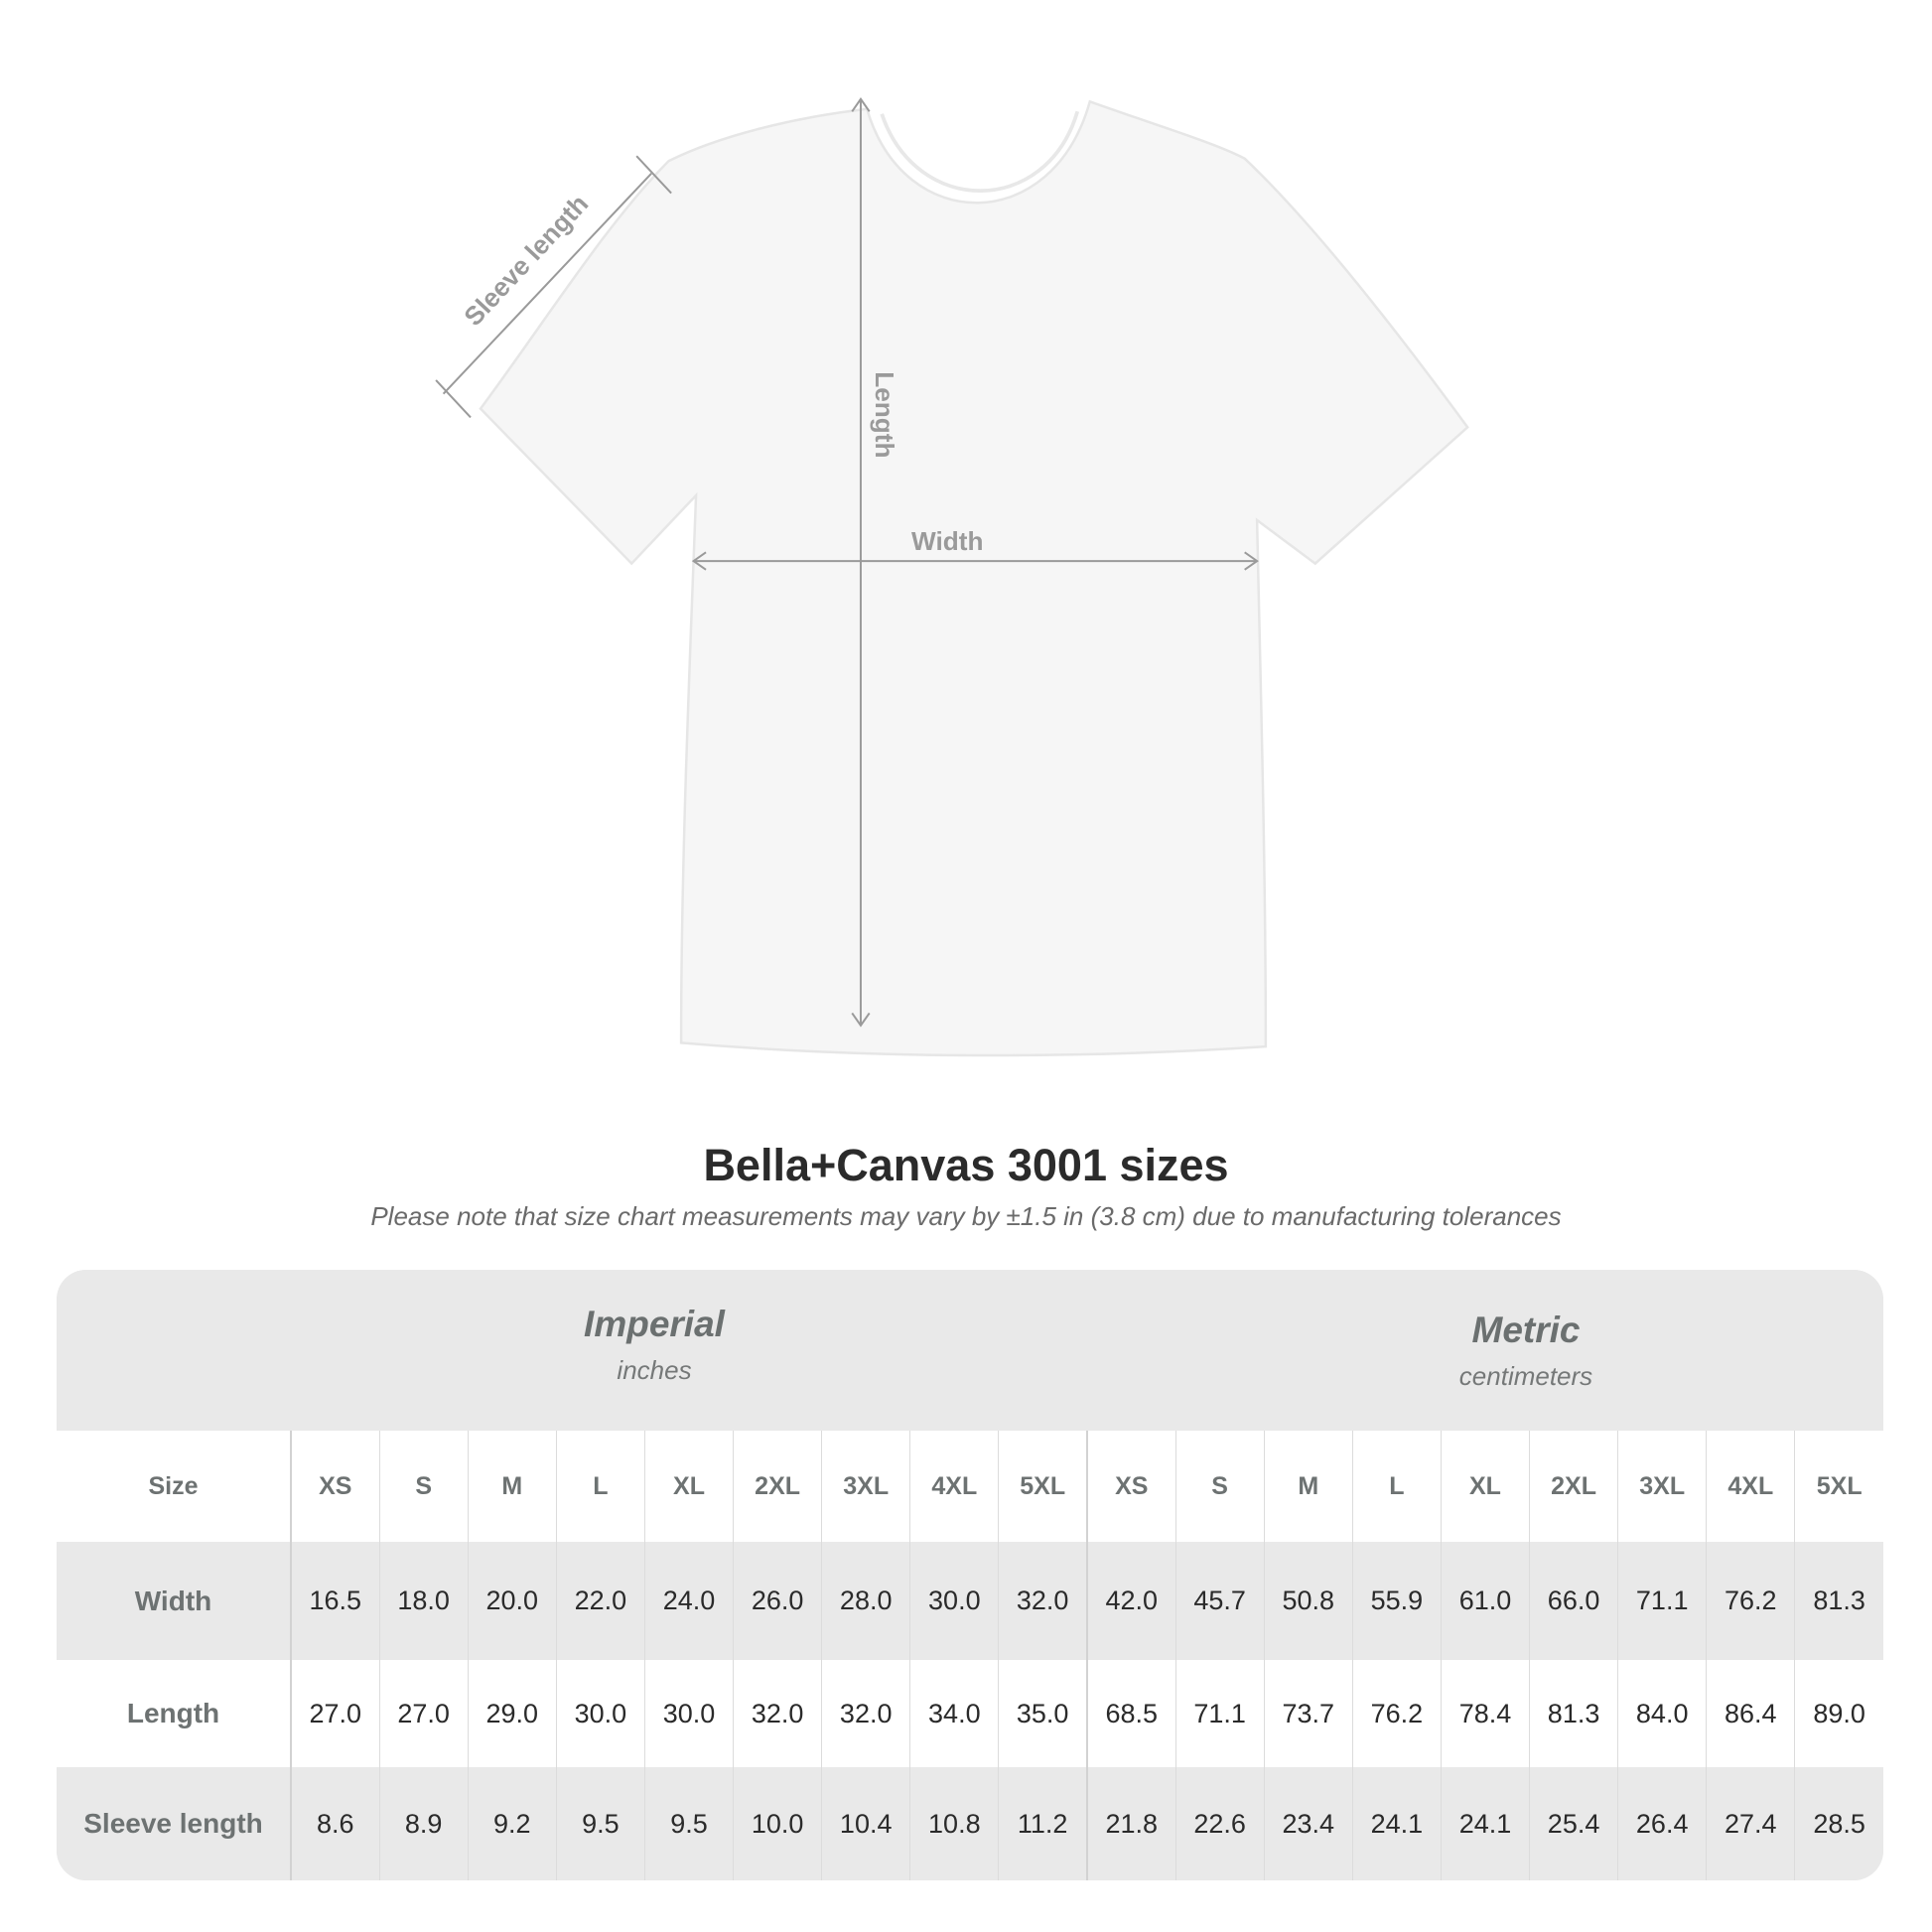 The width and height of the screenshot is (1932, 1932). Describe the element at coordinates (174, 1823) in the screenshot. I see `row-label: Sleeve length` at that location.